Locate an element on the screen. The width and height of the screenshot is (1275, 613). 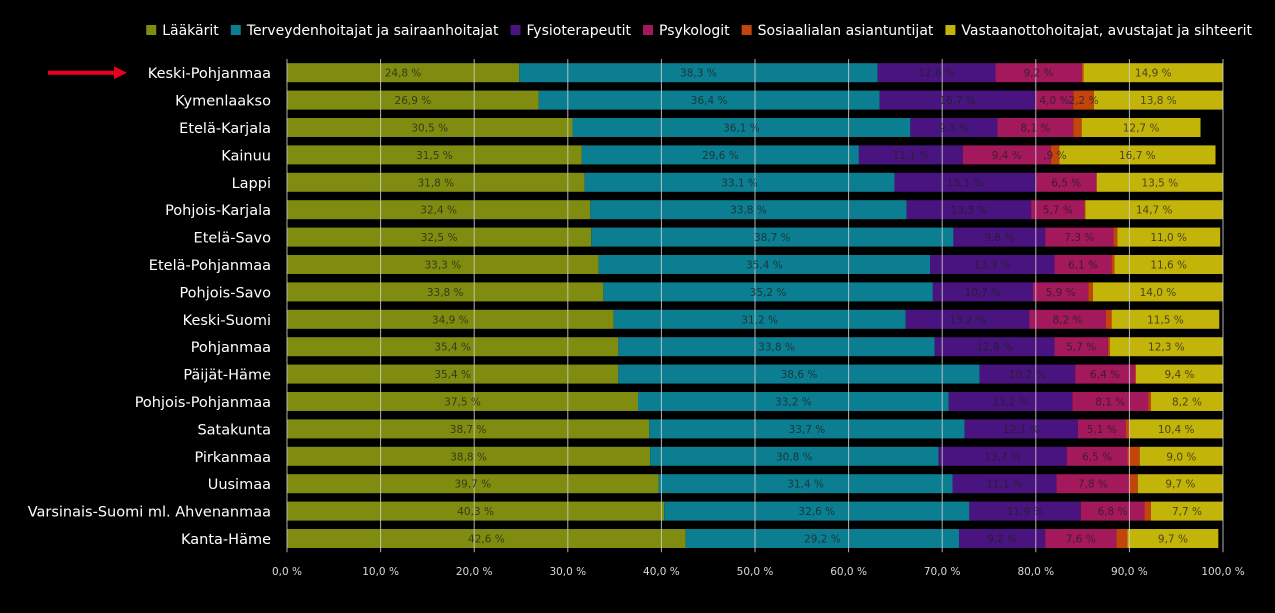
data-label: 13,5 % is located at coordinates (1159, 183).